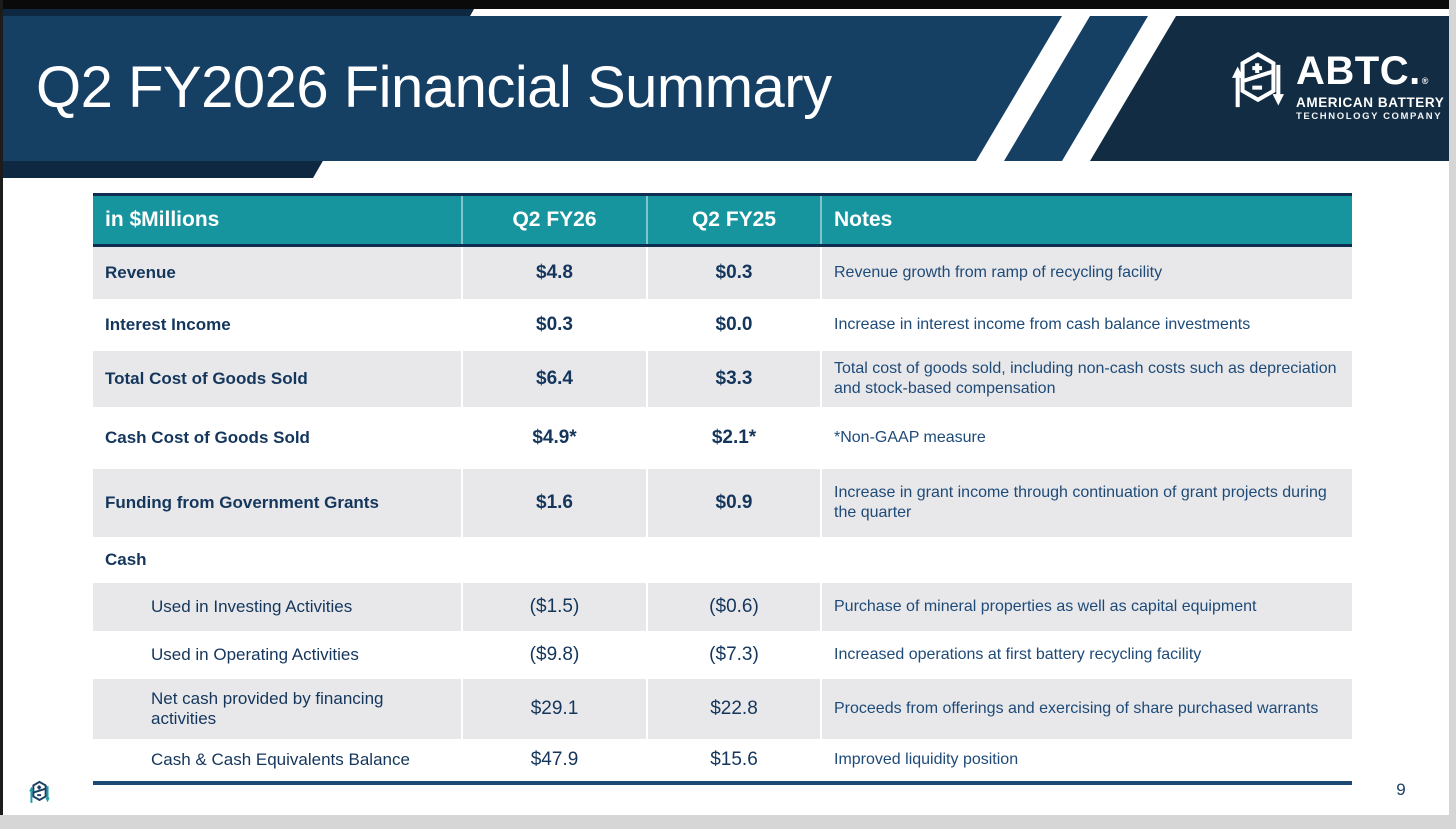 The image size is (1456, 829). What do you see at coordinates (553, 220) in the screenshot?
I see `header-q2fy26: Q2 FY26` at bounding box center [553, 220].